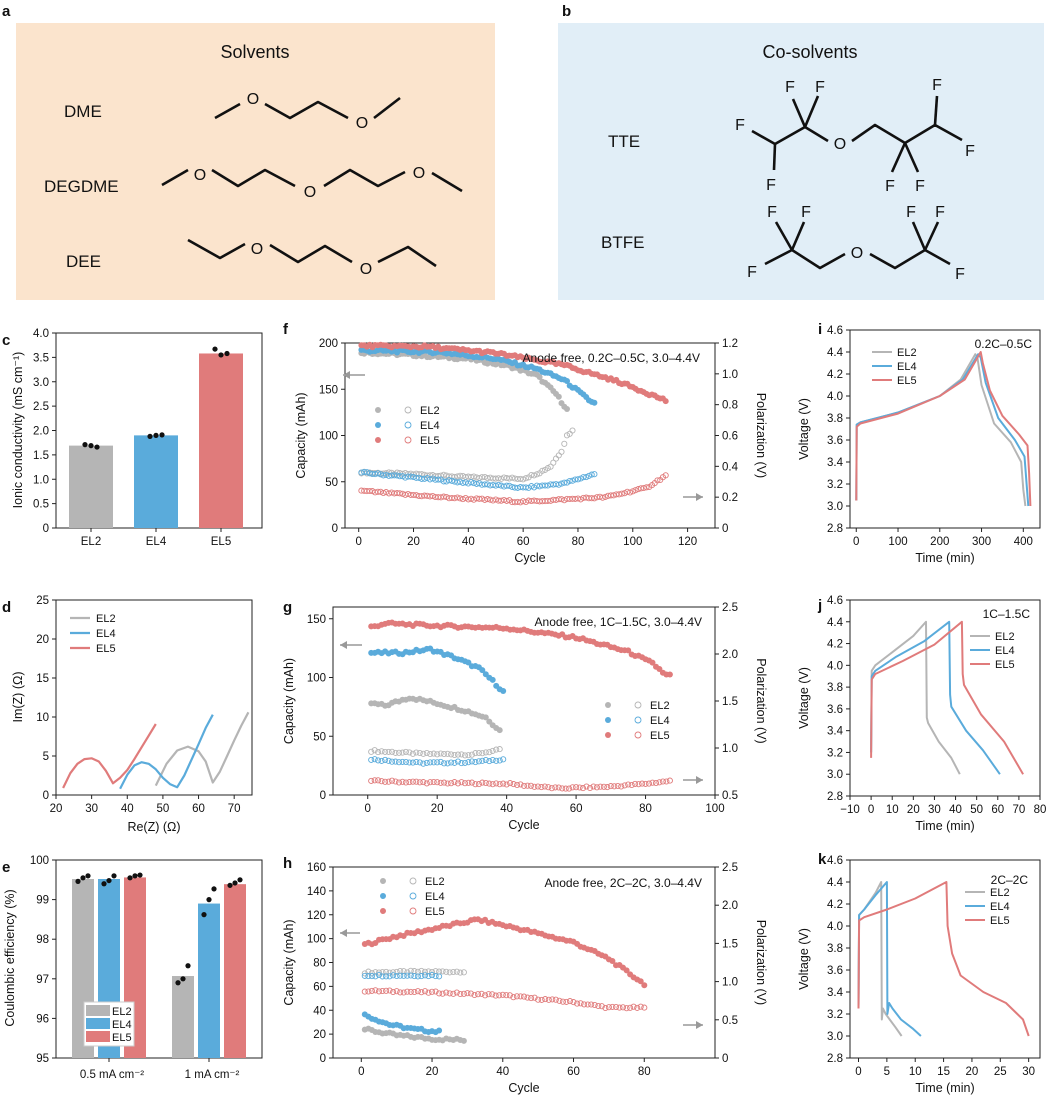  I want to click on h-xtick-label: 60, so click(573, 1072).